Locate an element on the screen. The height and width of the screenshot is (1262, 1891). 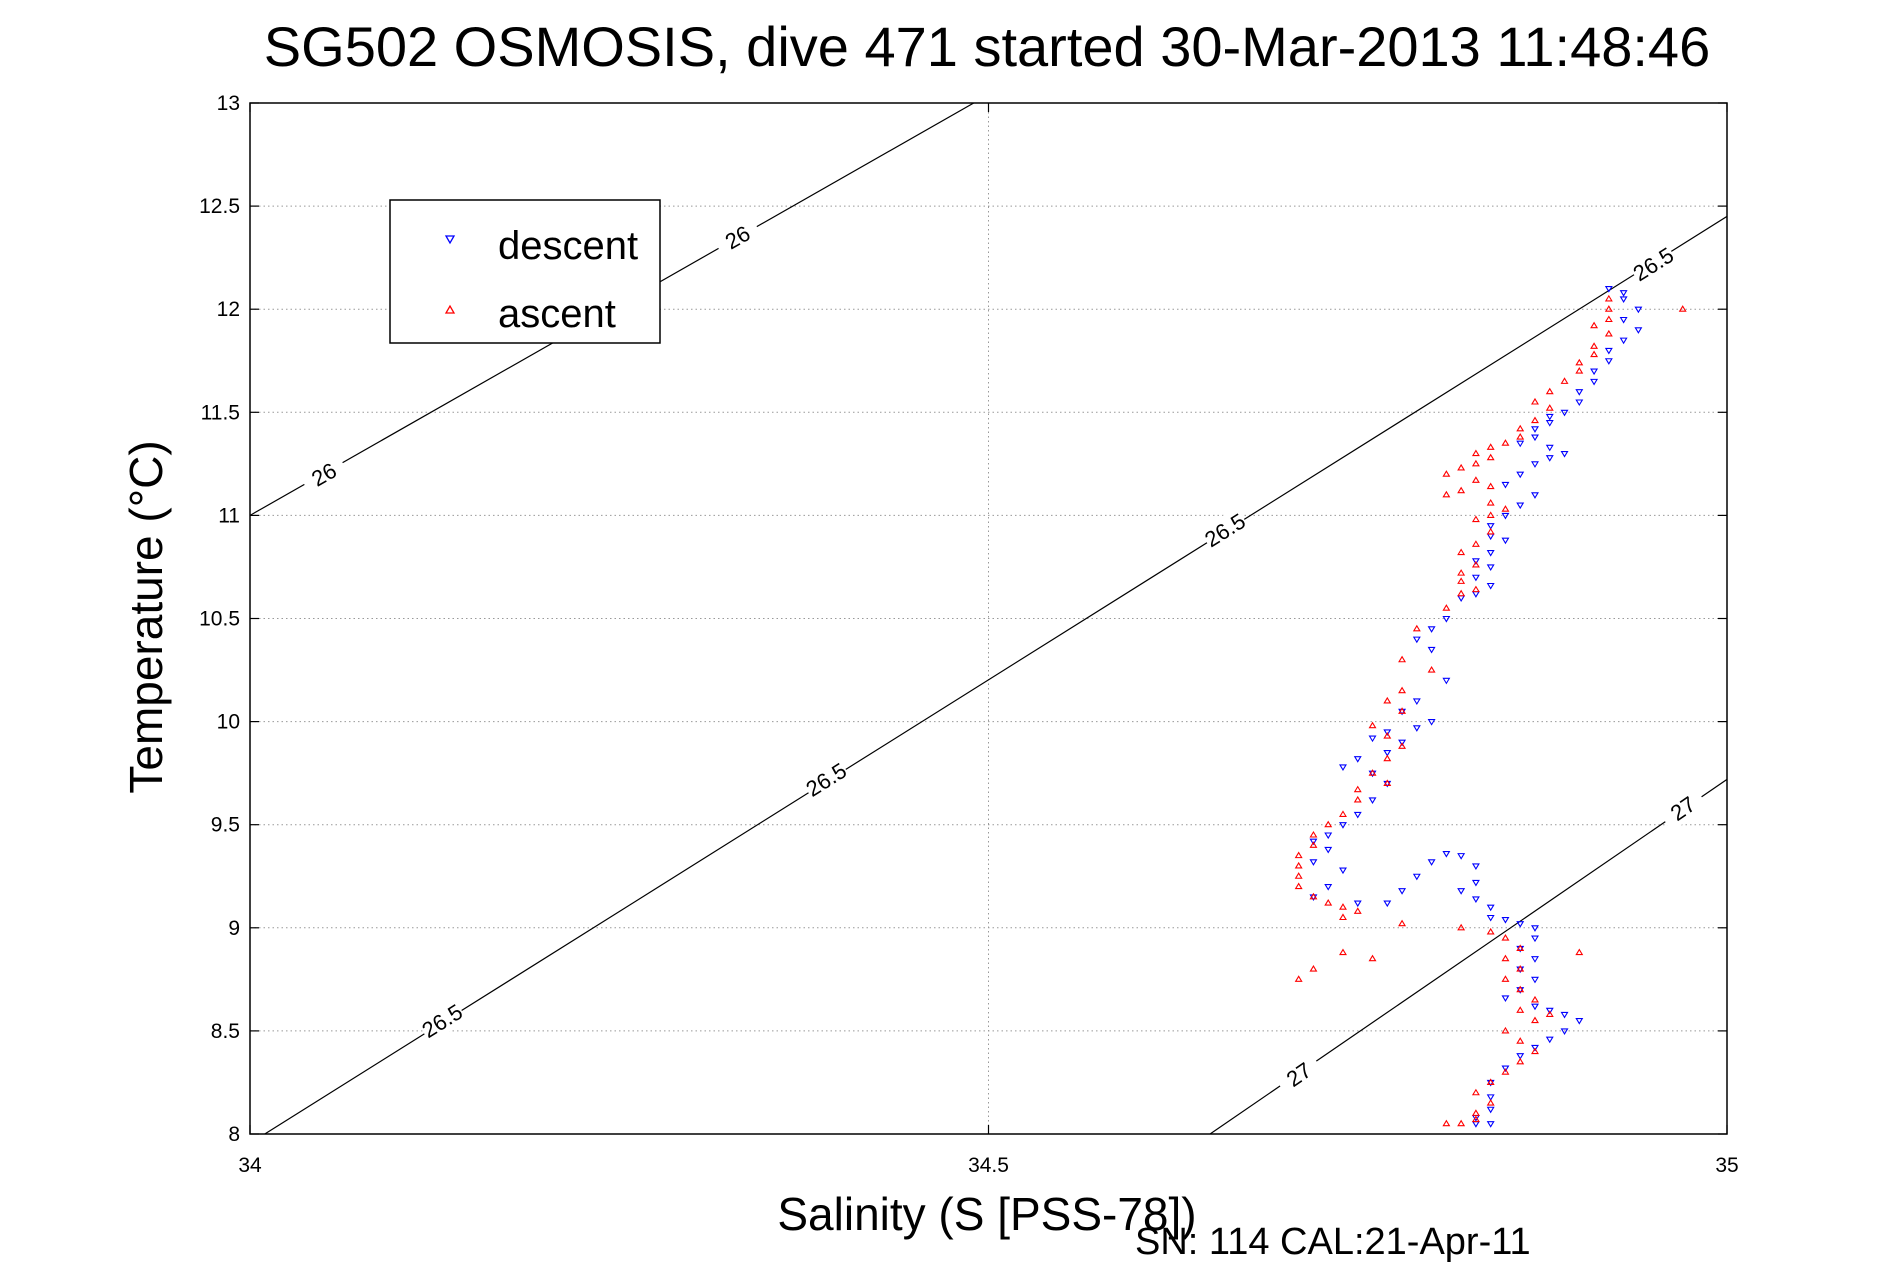
y-tick-label: 9 is located at coordinates (234, 928).